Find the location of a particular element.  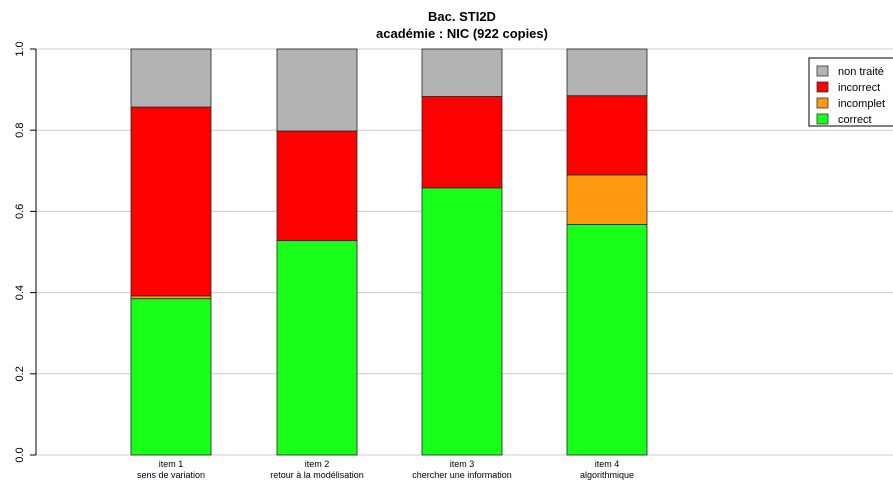

legend: non traité incorrect incomplet correct is located at coordinates (850, 92).